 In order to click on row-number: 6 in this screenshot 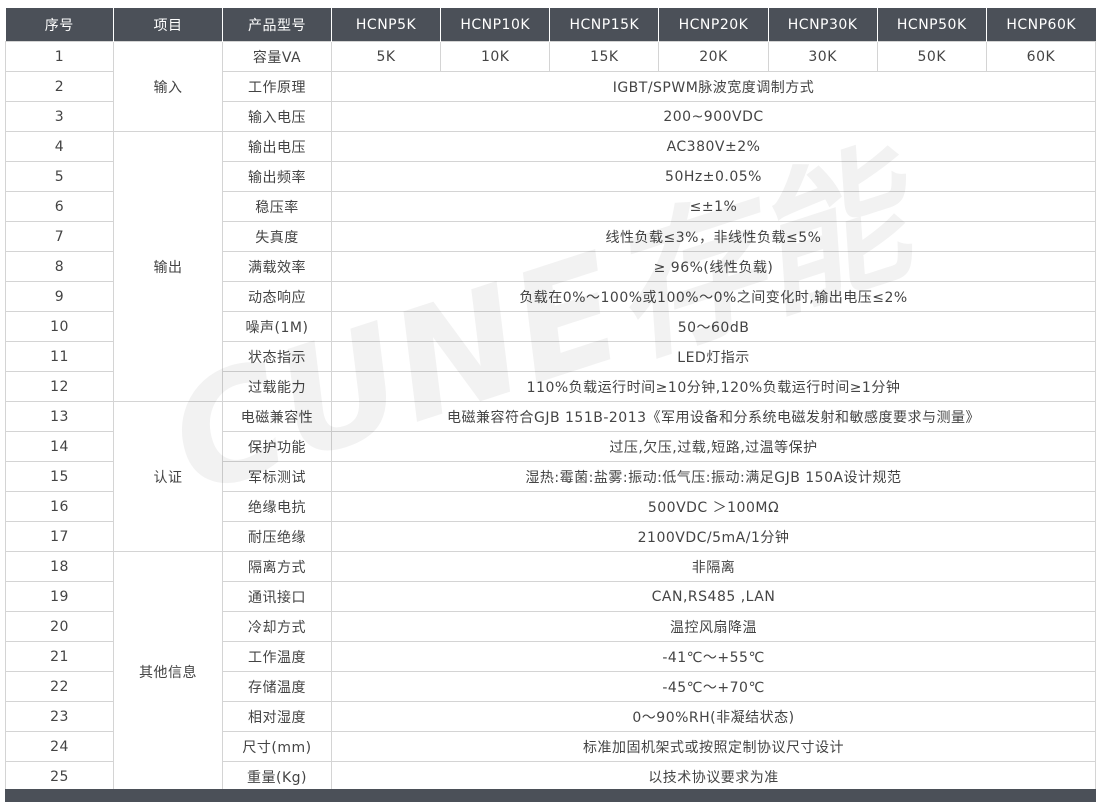, I will do `click(59, 206)`.